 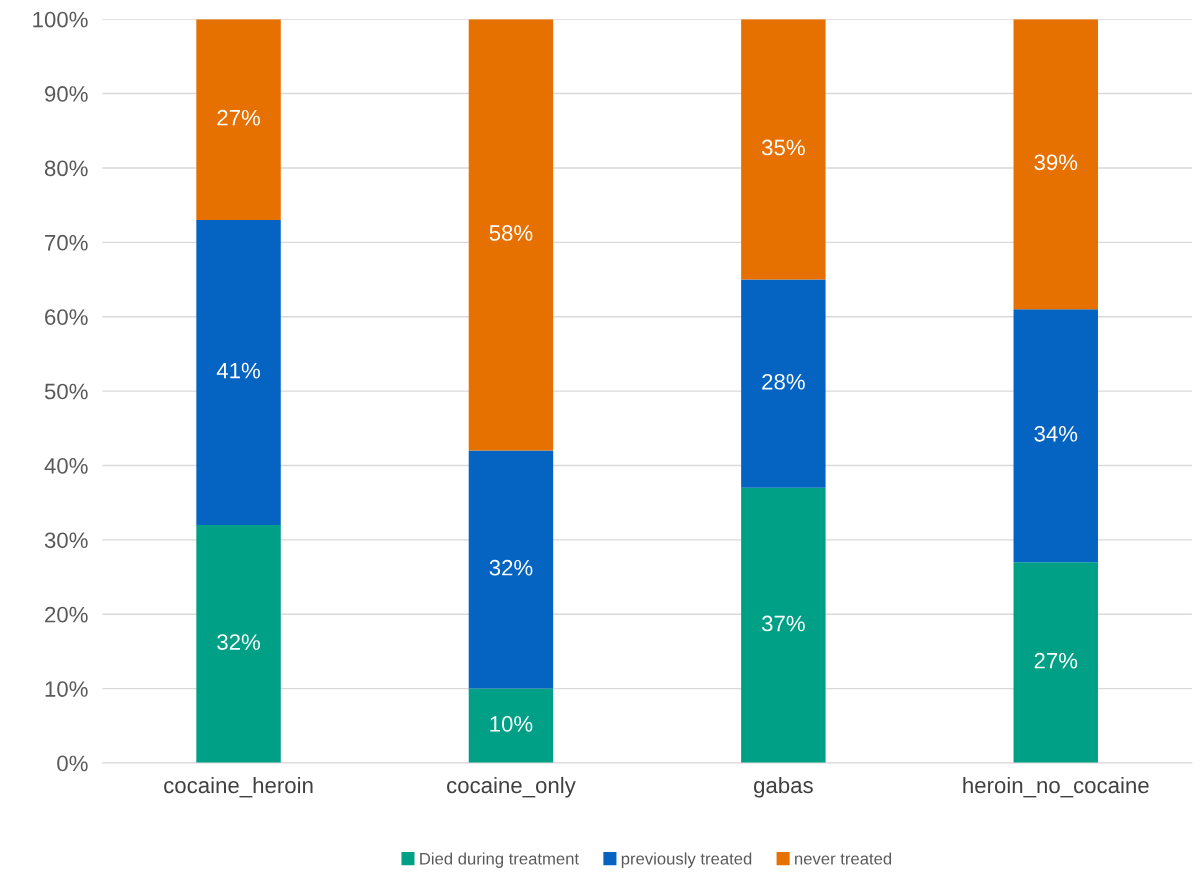 I want to click on legend-label: Died during treatment, so click(x=499, y=860).